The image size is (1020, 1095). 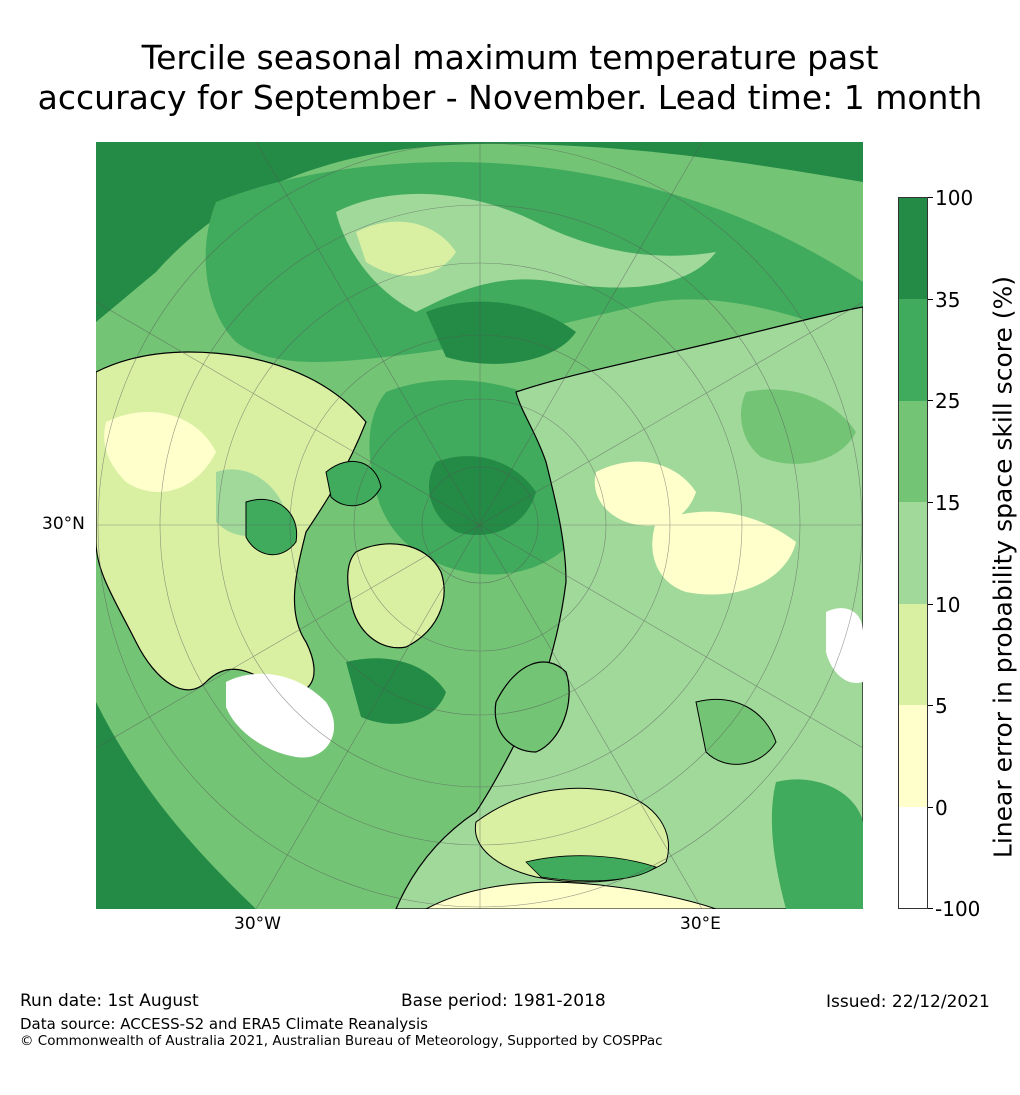 What do you see at coordinates (176, 805) in the screenshot?
I see `outer-ocean-dark-sw` at bounding box center [176, 805].